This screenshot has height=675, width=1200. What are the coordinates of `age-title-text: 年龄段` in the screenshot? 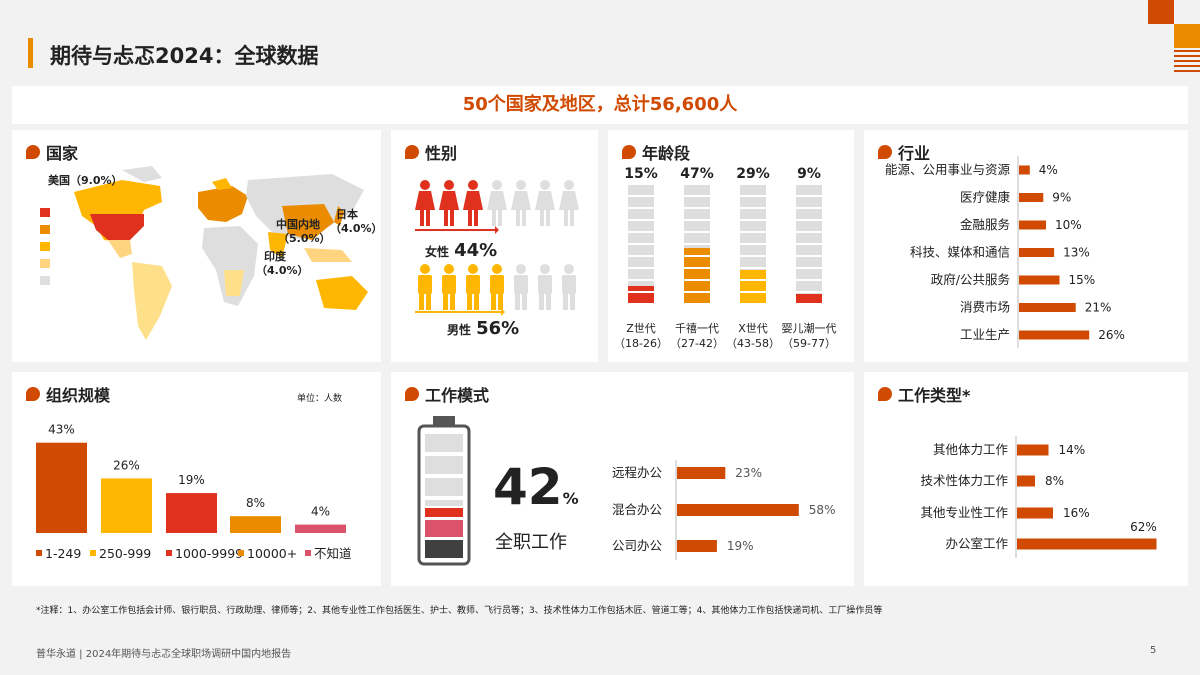 It's located at (666, 153).